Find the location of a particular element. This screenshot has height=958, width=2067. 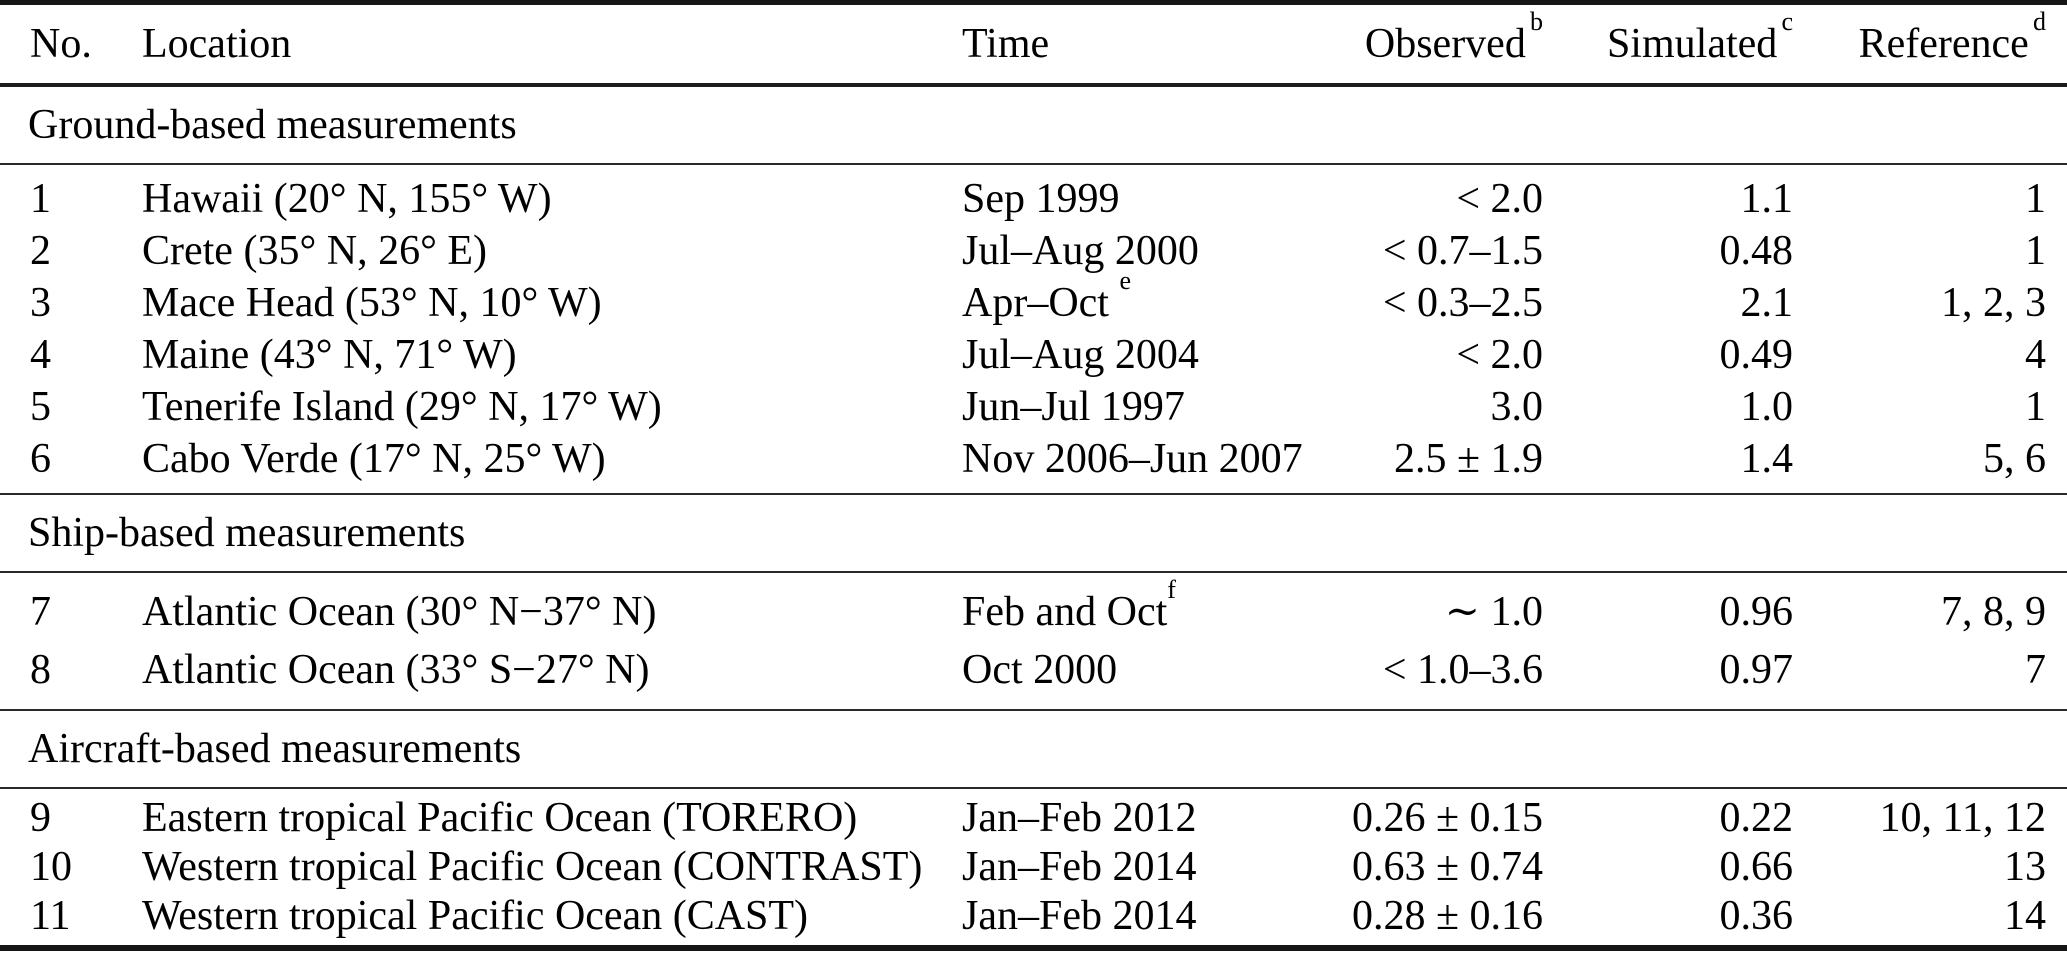

row-observed-value: 0.63 ± 0.74 is located at coordinates (1448, 867).